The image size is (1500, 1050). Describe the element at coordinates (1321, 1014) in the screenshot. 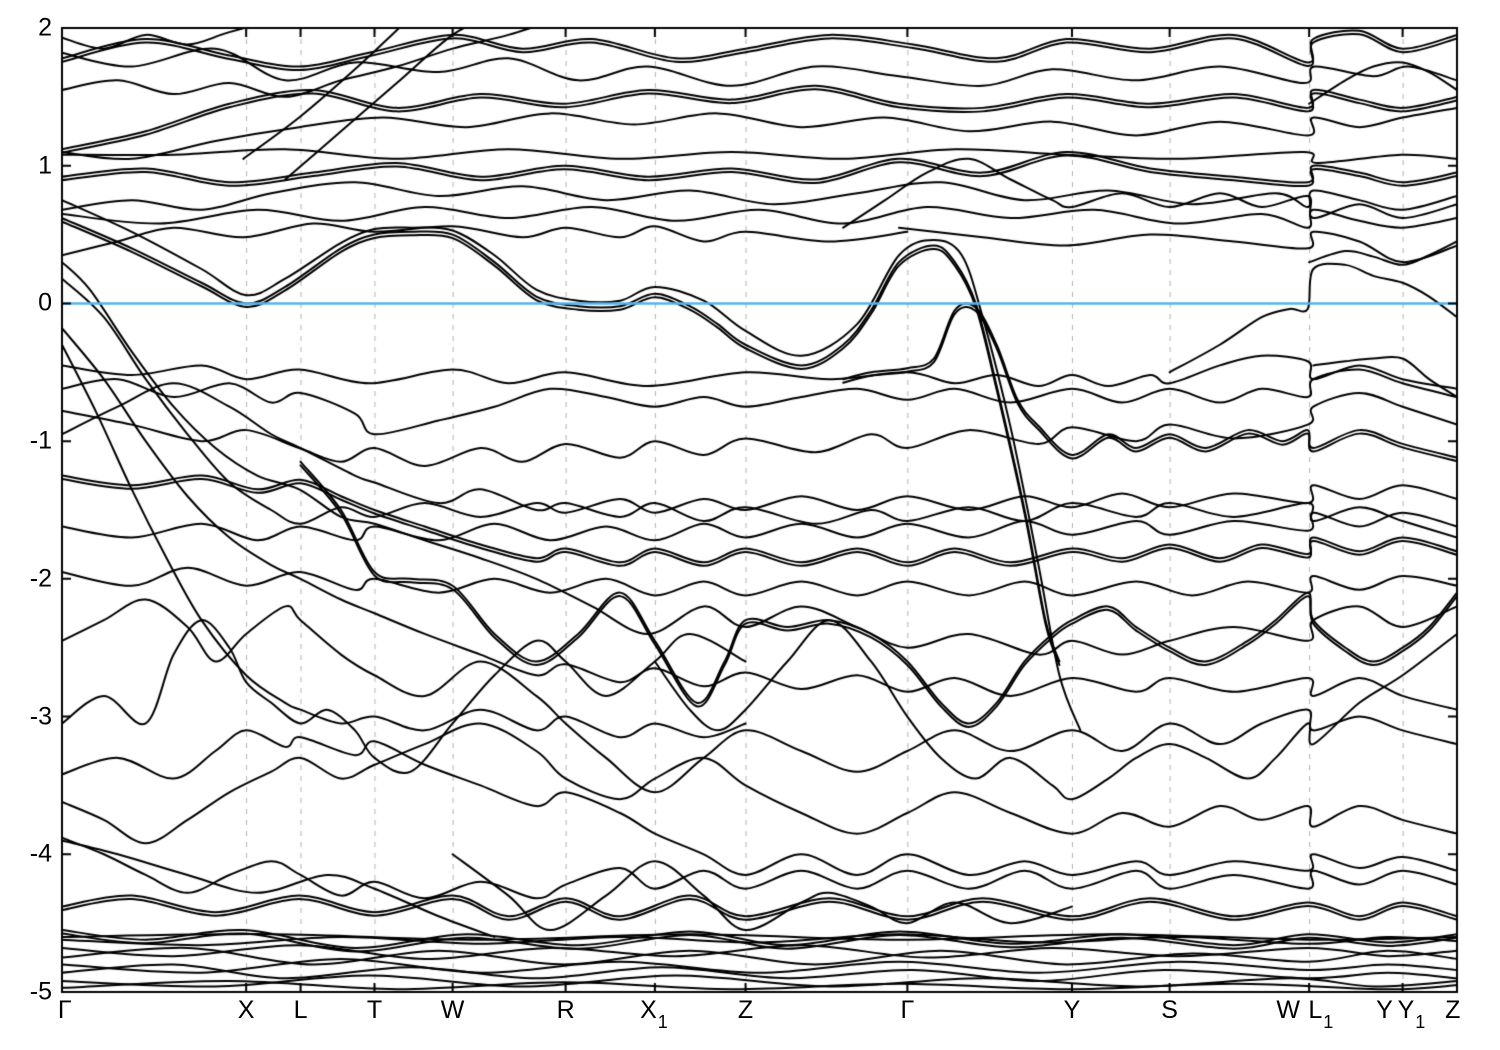

I see `x-kpoint-label: L1` at that location.